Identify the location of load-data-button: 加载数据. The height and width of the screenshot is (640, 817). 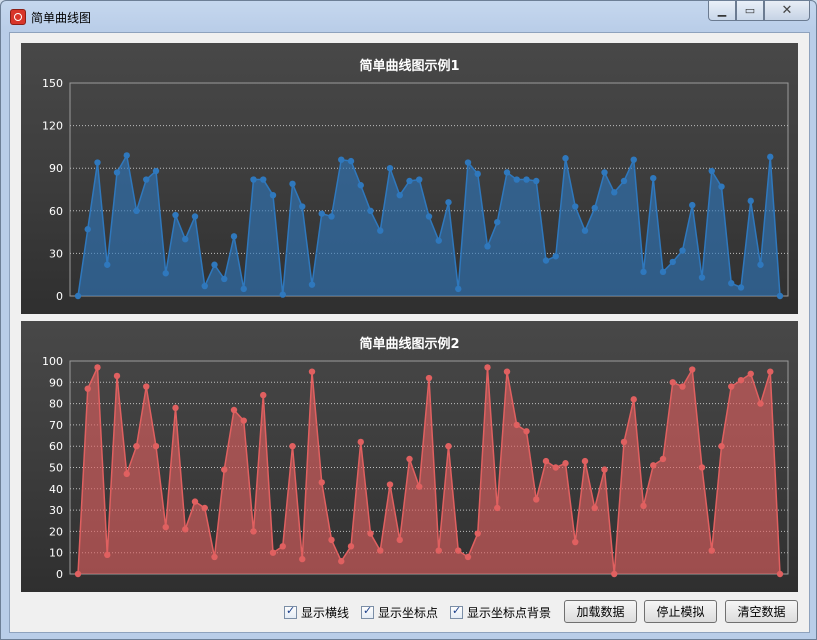
(600, 611).